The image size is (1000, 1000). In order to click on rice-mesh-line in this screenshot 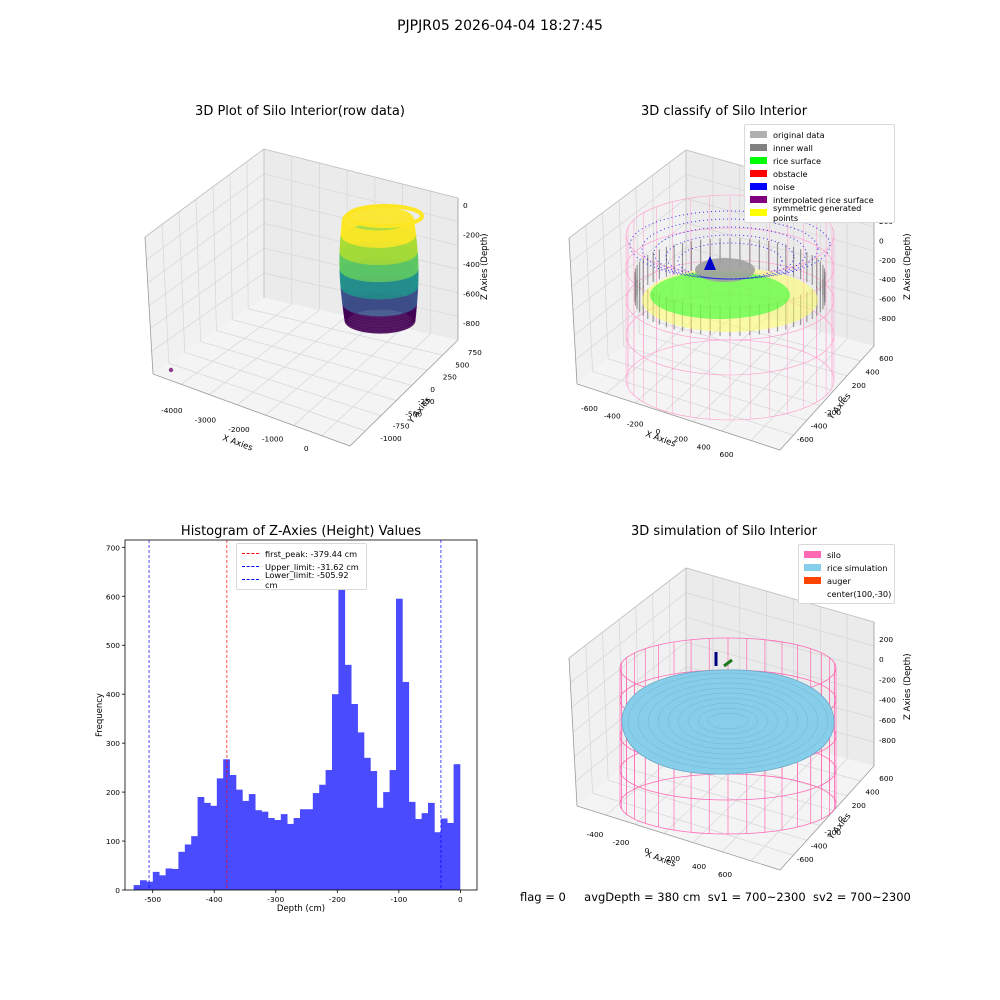, I will do `click(728, 721)`.